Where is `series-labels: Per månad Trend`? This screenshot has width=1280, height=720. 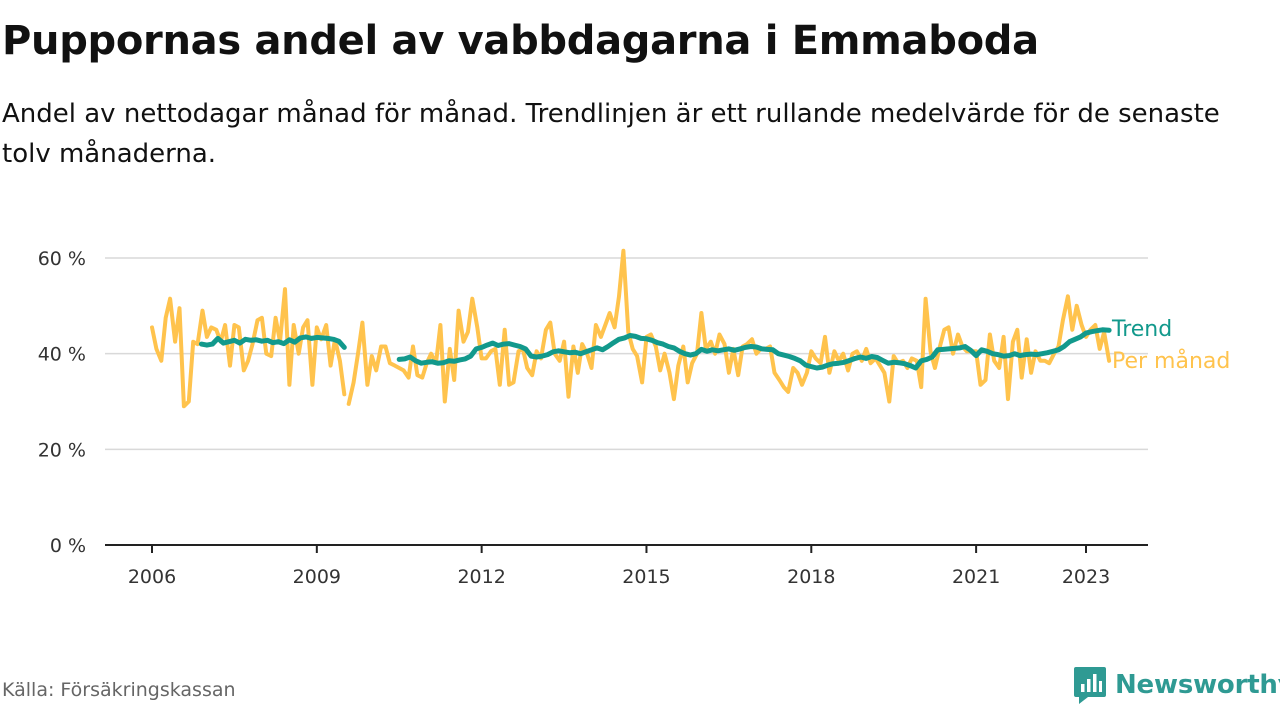
series-labels: Per månad Trend is located at coordinates (1170, 345).